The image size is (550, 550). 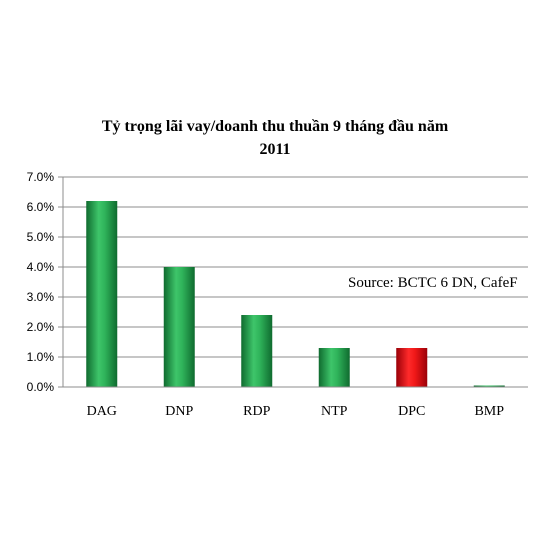 What do you see at coordinates (296, 411) in the screenshot?
I see `x-axis-category-labels: DAG DNP RDP NTP DPC BMP` at bounding box center [296, 411].